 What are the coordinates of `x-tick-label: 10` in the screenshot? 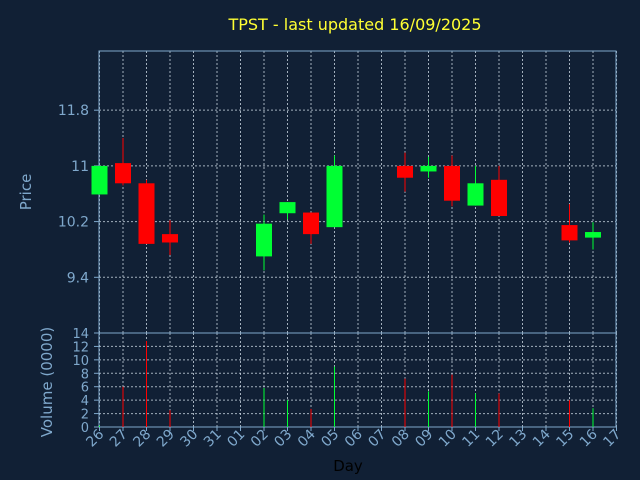 It's located at (448, 439).